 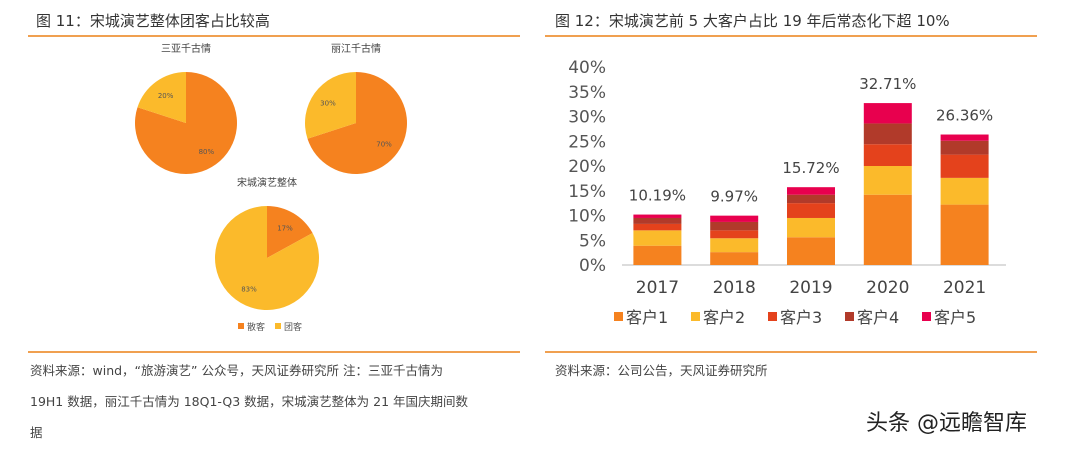 What do you see at coordinates (810, 288) in the screenshot?
I see `x-tick-label: 2019` at bounding box center [810, 288].